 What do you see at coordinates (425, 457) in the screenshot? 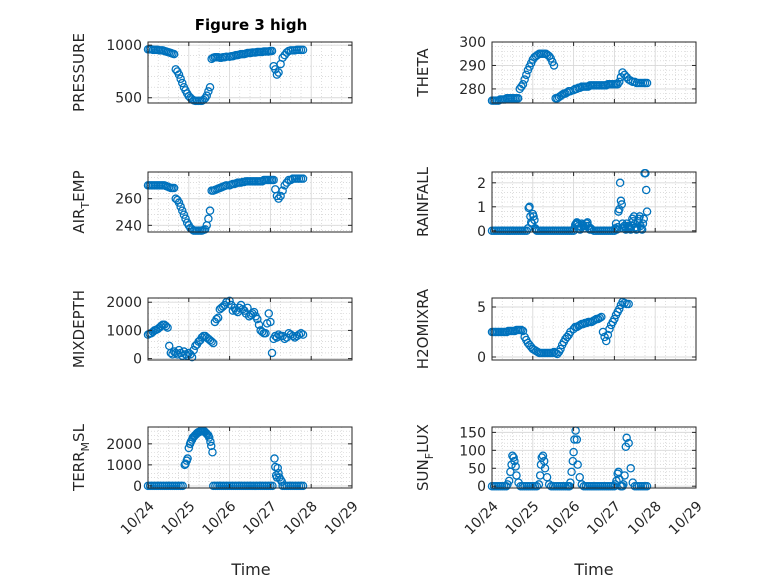
I see `y-axis-label: SUNFLUX` at bounding box center [425, 457].